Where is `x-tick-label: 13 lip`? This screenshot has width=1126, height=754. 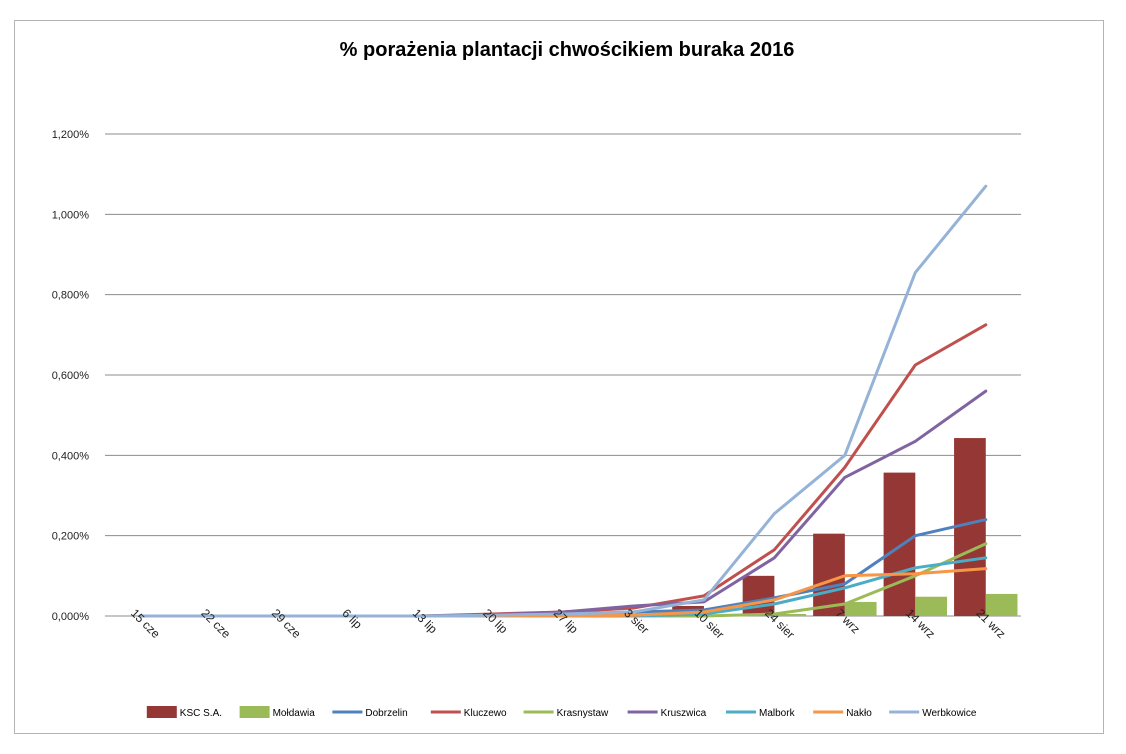 x-tick-label: 13 lip is located at coordinates (425, 621).